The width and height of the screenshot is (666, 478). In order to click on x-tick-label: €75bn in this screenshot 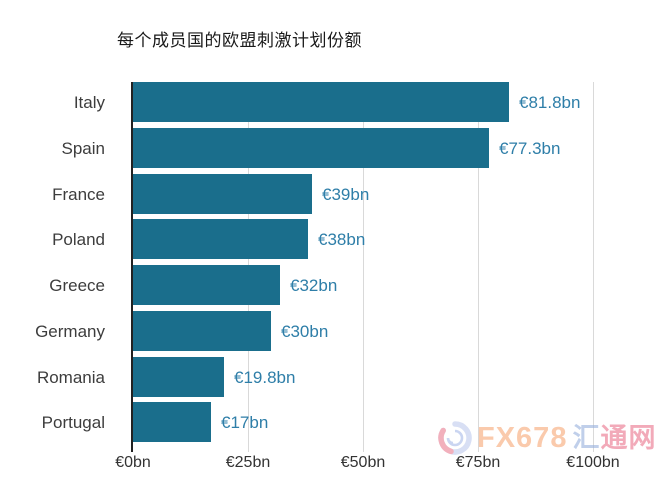, I will do `click(478, 462)`.